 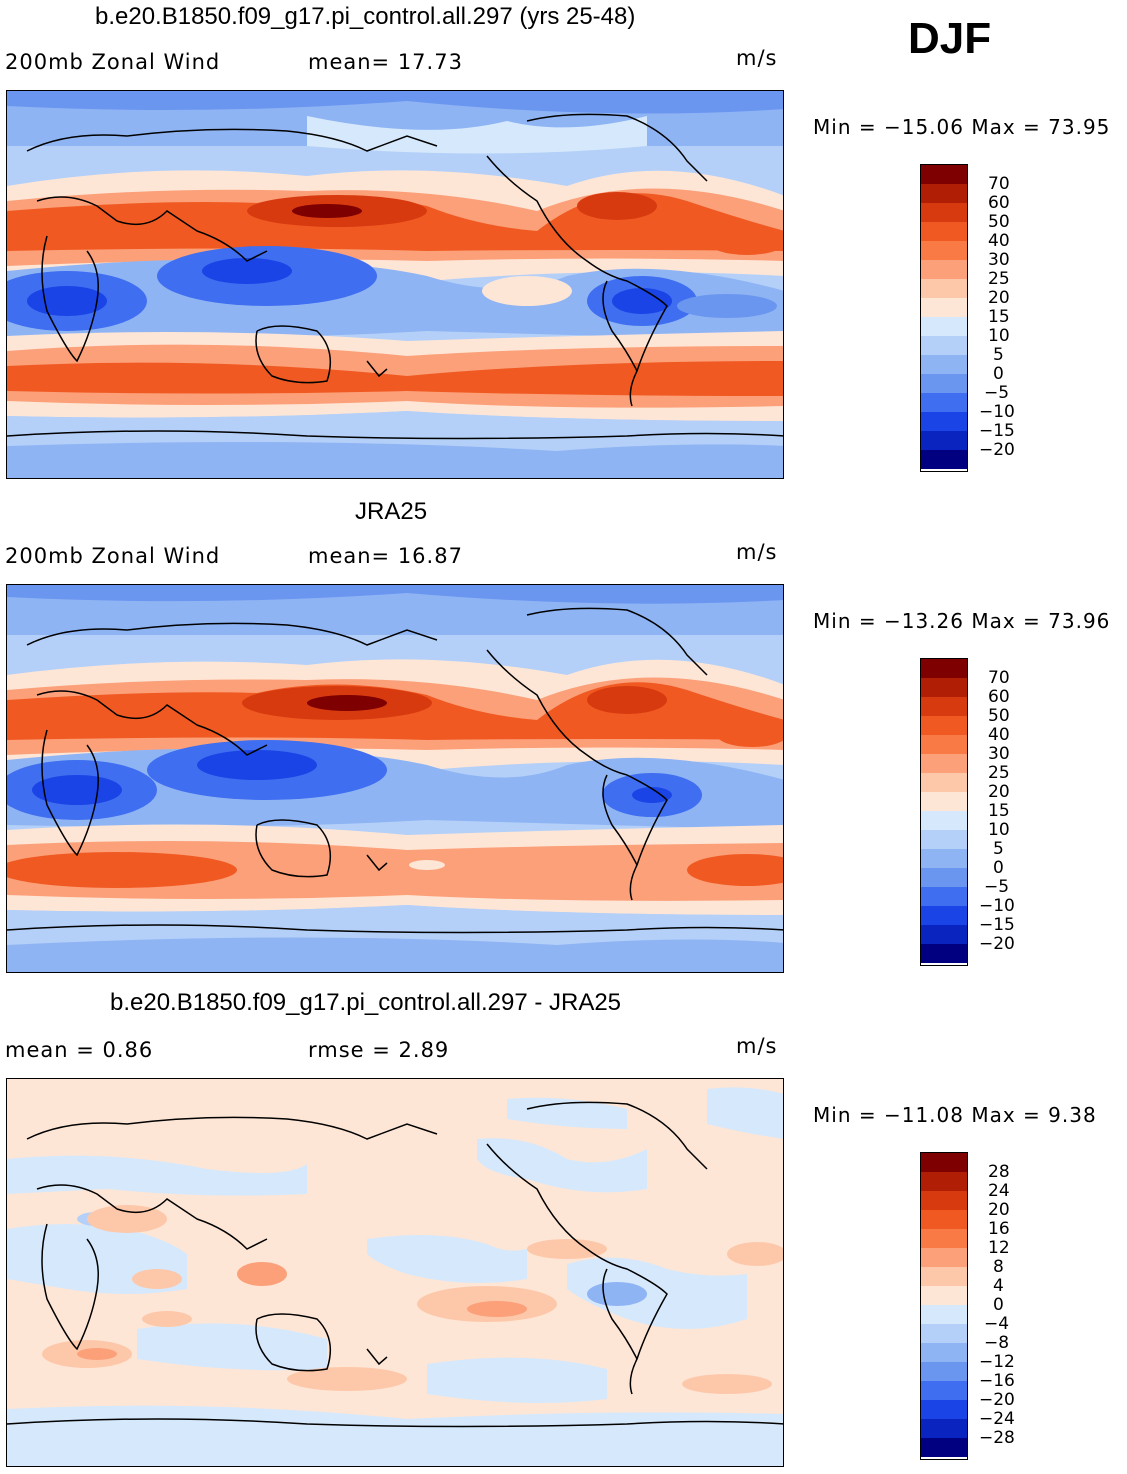 I want to click on panel-3-tick-9: −4, so click(x=997, y=1324).